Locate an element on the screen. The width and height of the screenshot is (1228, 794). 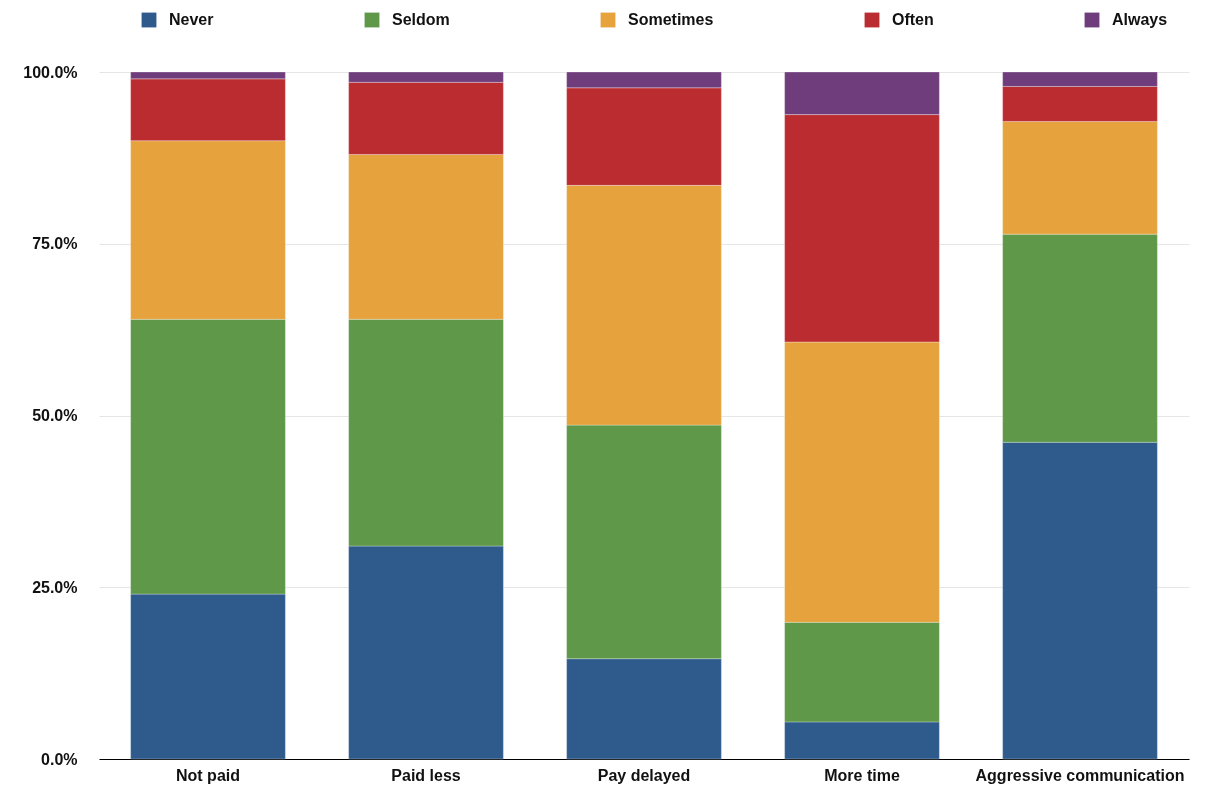
legend-label: Always is located at coordinates (1140, 19).